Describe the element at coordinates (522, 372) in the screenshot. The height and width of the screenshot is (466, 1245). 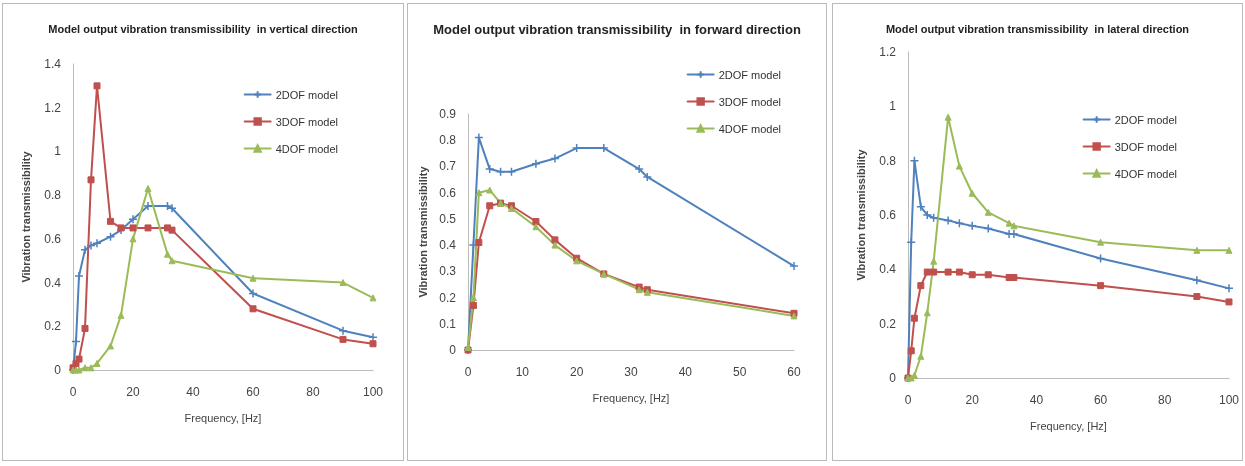
I see `x-tick-label: 10` at that location.